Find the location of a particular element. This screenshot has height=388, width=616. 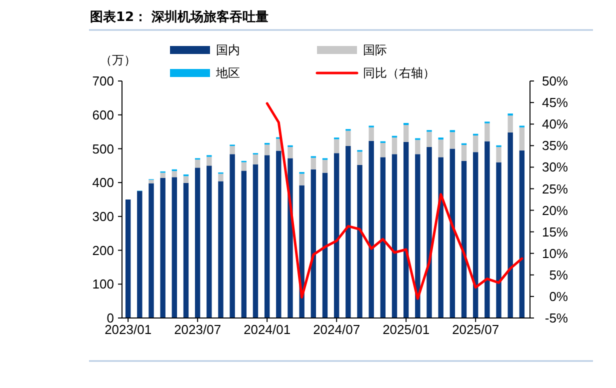

y2-tick-label: 5% is located at coordinates (558, 274).